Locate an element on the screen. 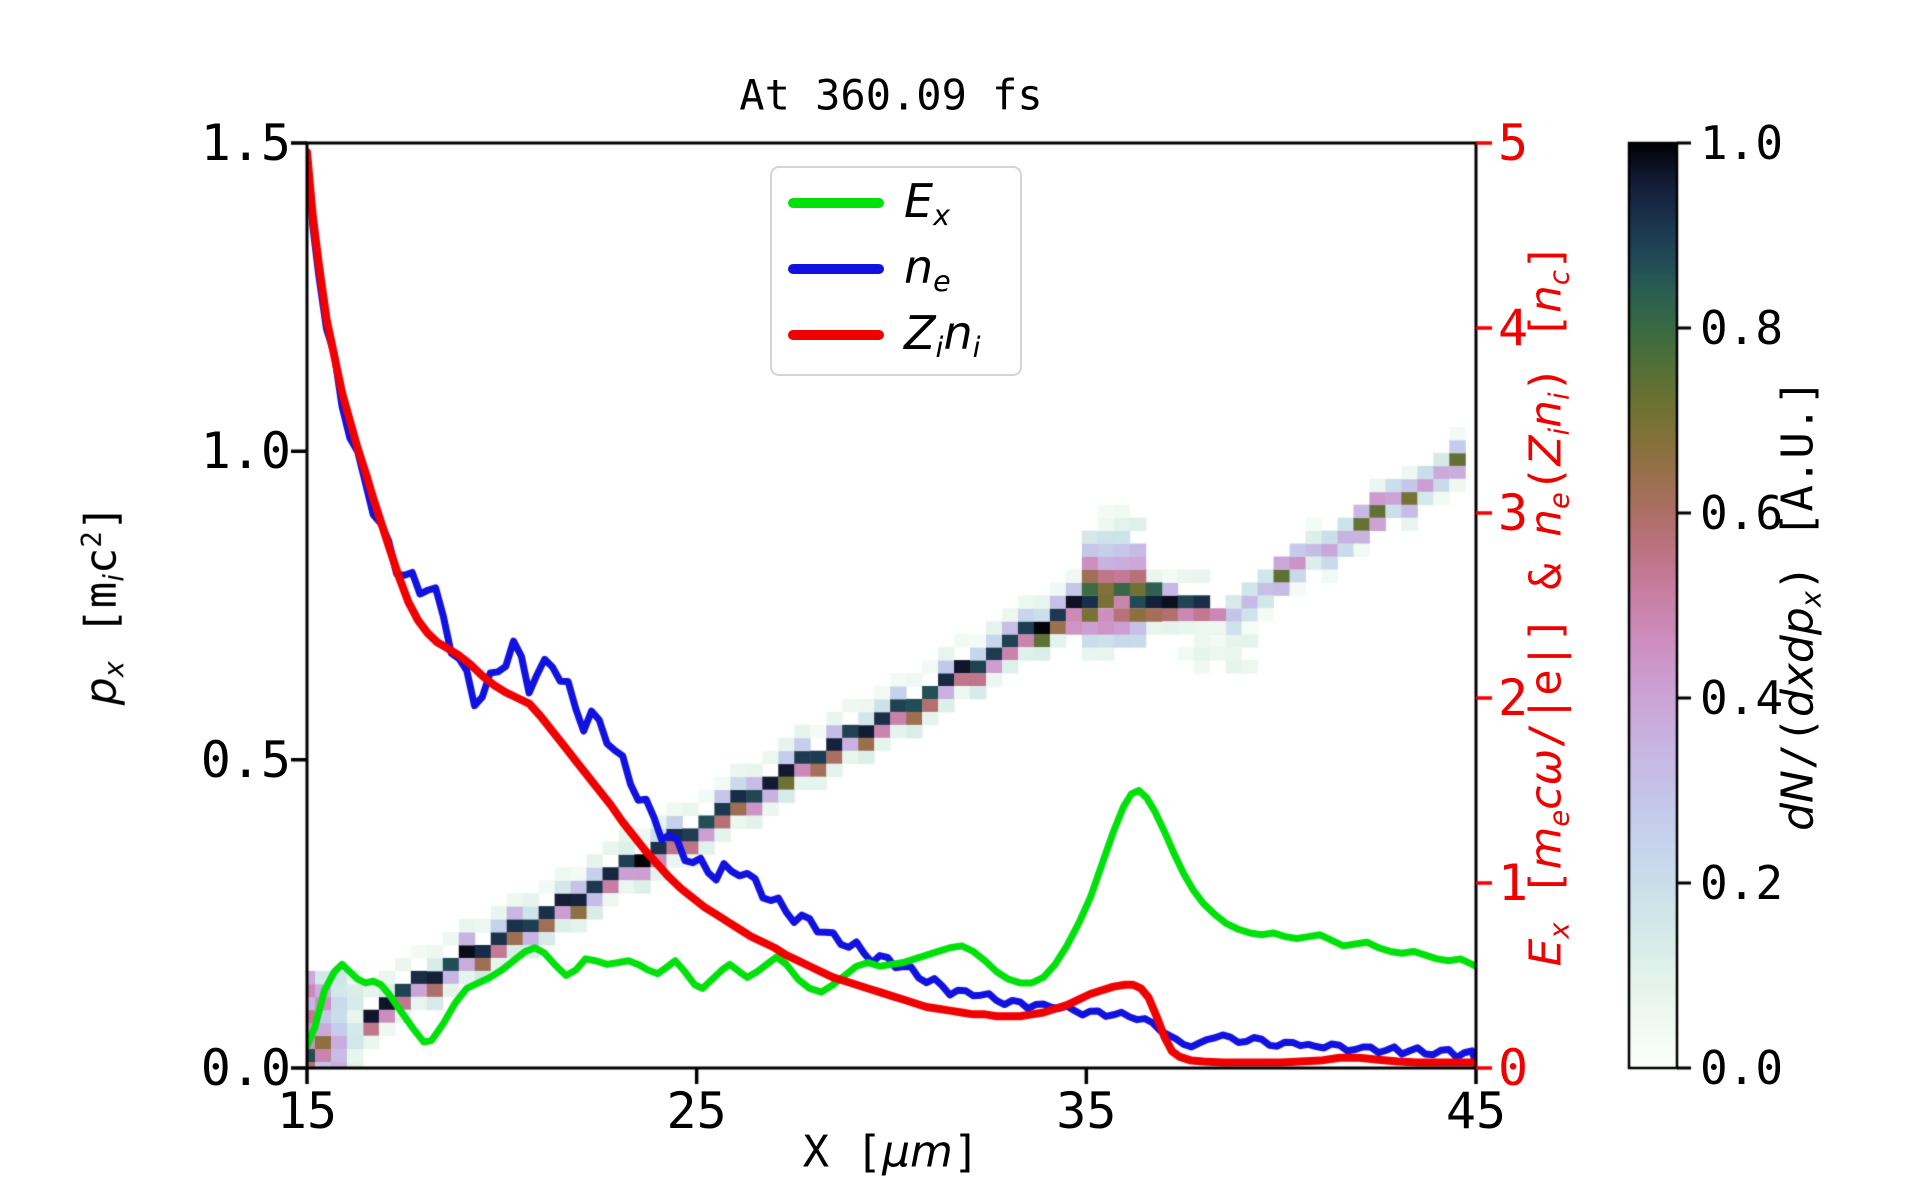 The height and width of the screenshot is (1200, 1920). colorbar-tick-label: 0.6 is located at coordinates (1742, 513).